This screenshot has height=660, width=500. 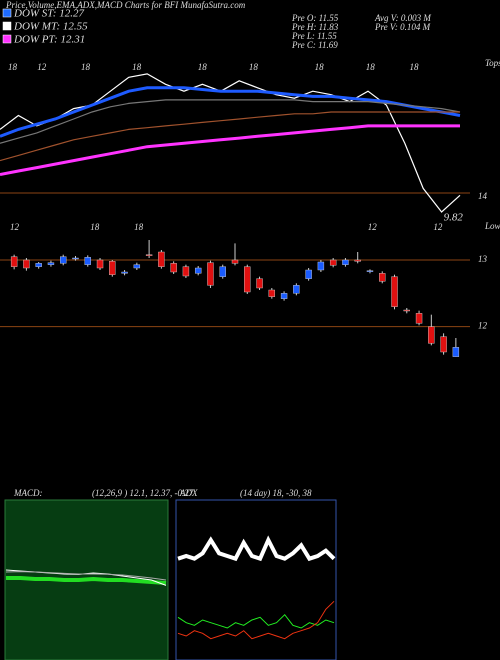 I want to click on info-text: Pre O: 11.55, so click(x=315, y=18).